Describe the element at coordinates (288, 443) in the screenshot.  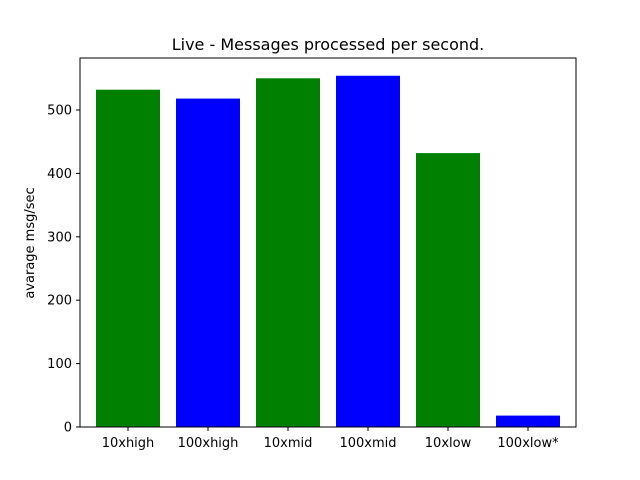
I see `x-tick-label: 10xmid` at that location.